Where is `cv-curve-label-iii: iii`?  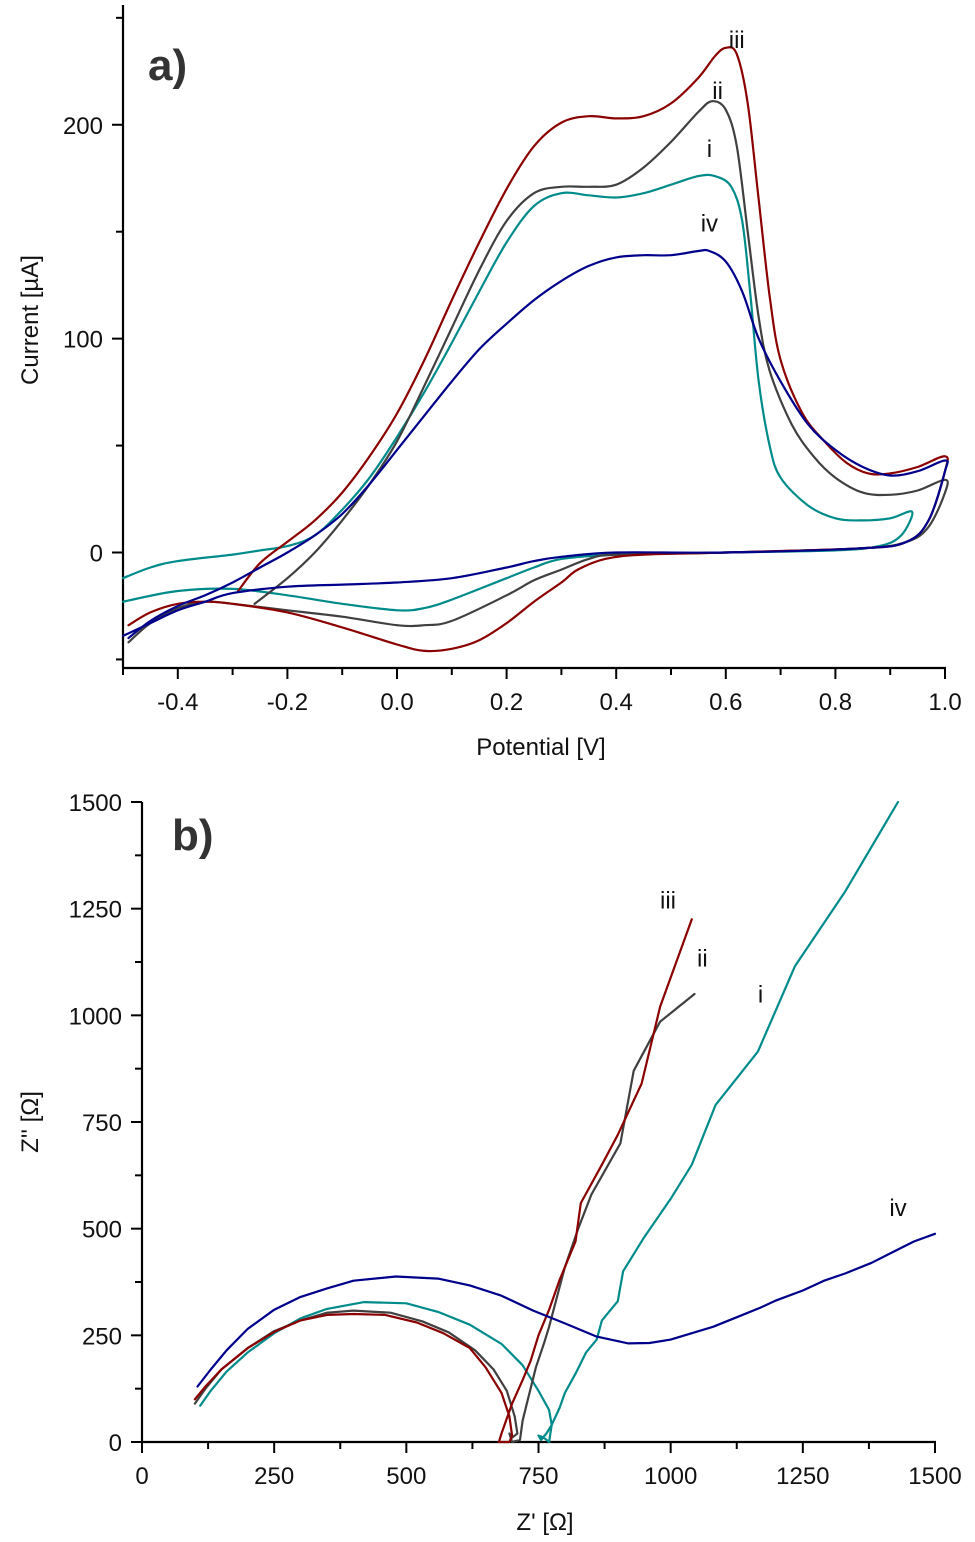
cv-curve-label-iii: iii is located at coordinates (737, 40).